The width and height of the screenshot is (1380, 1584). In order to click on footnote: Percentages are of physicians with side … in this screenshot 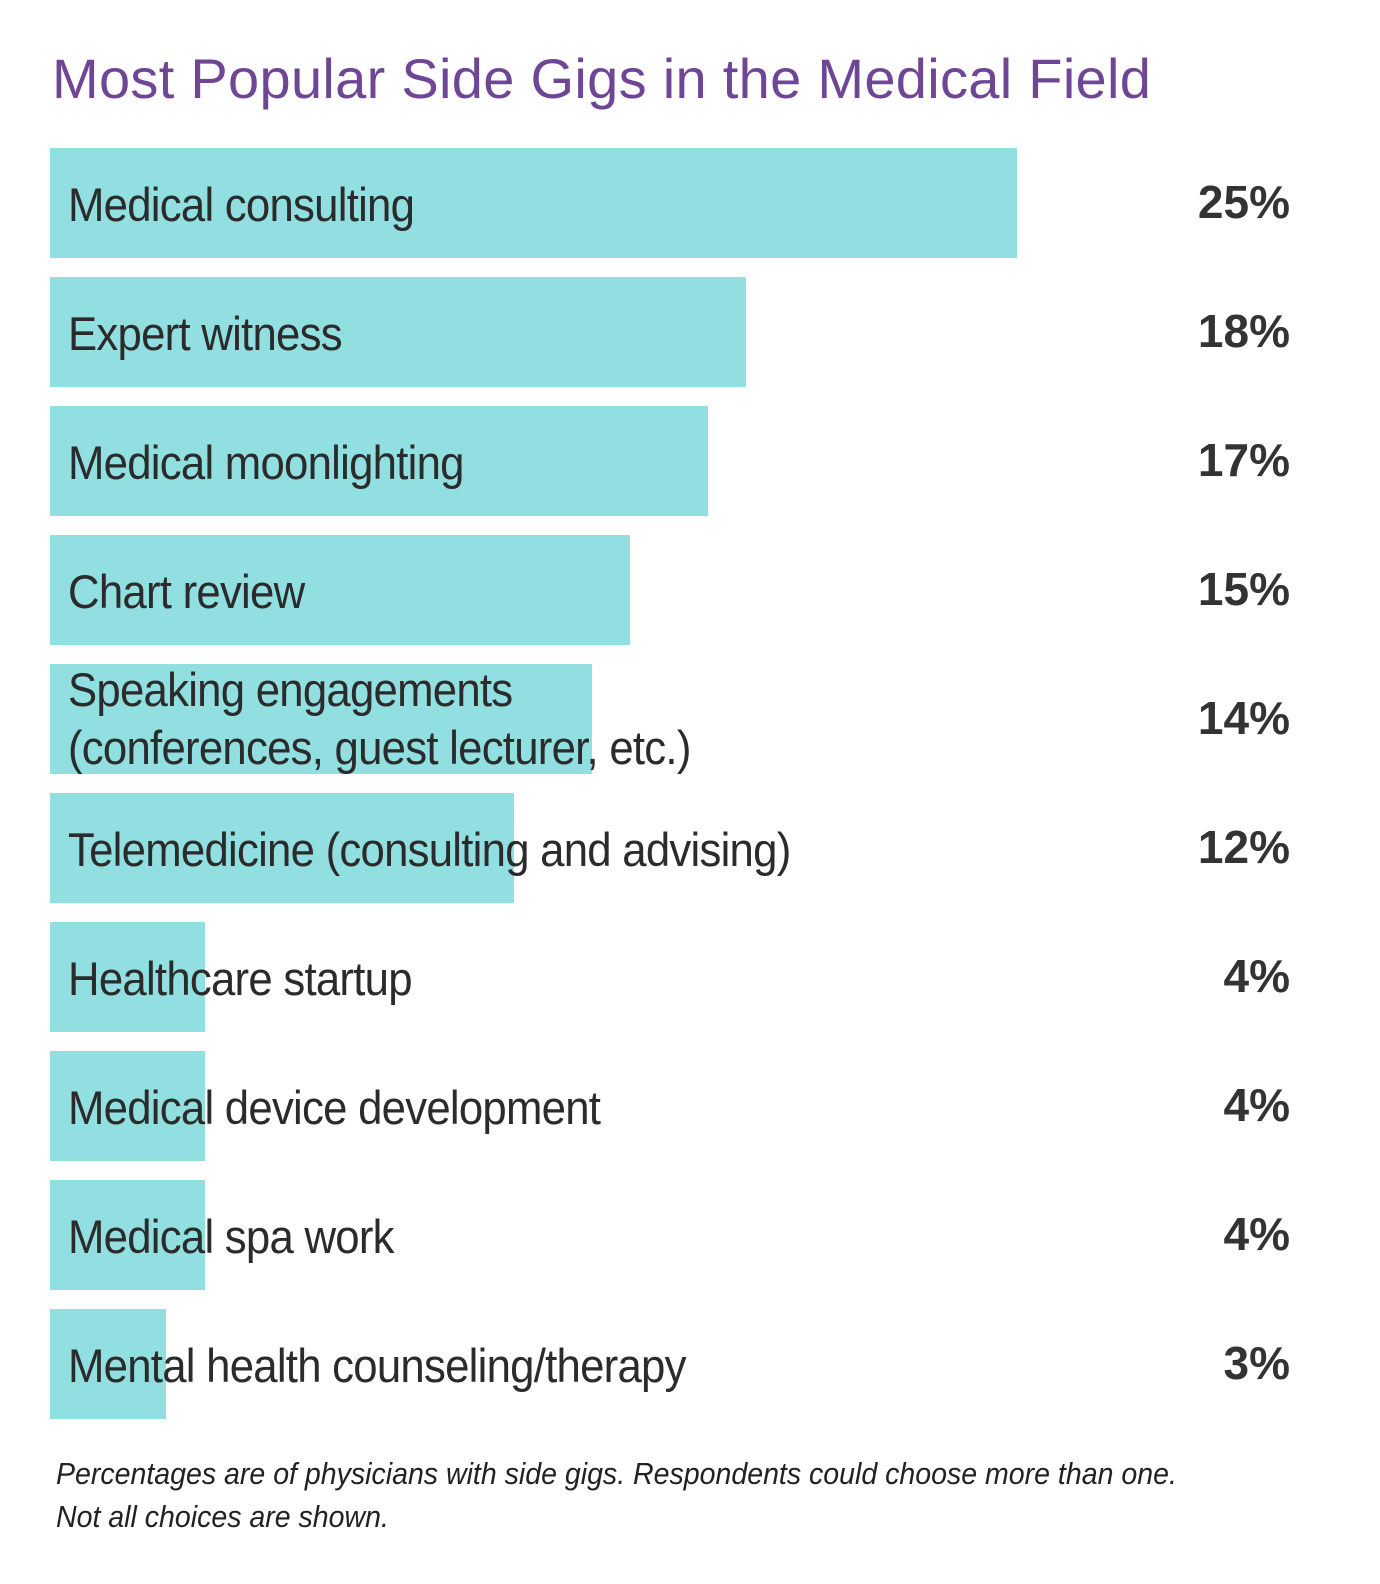, I will do `click(616, 1495)`.